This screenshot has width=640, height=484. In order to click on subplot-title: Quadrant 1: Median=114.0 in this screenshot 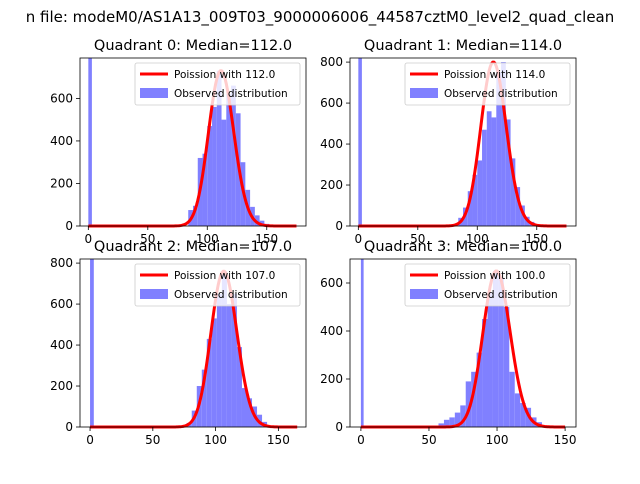, I will do `click(463, 46)`.